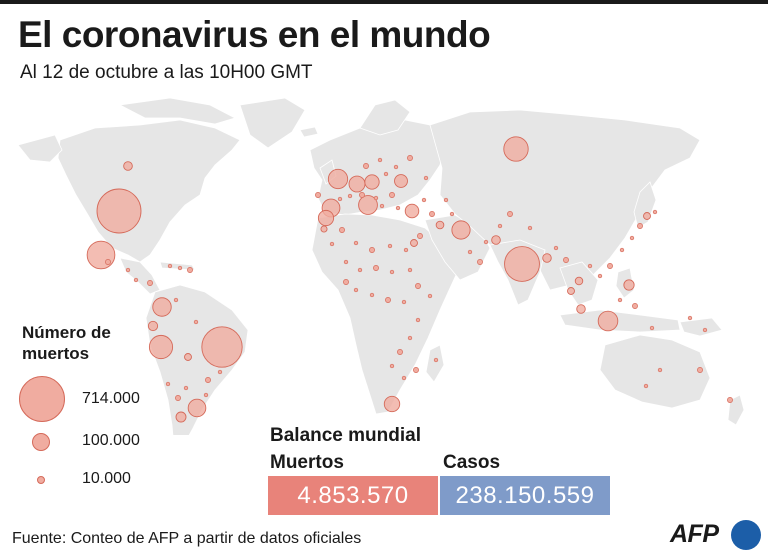  I want to click on bubble-japón, so click(647, 216).